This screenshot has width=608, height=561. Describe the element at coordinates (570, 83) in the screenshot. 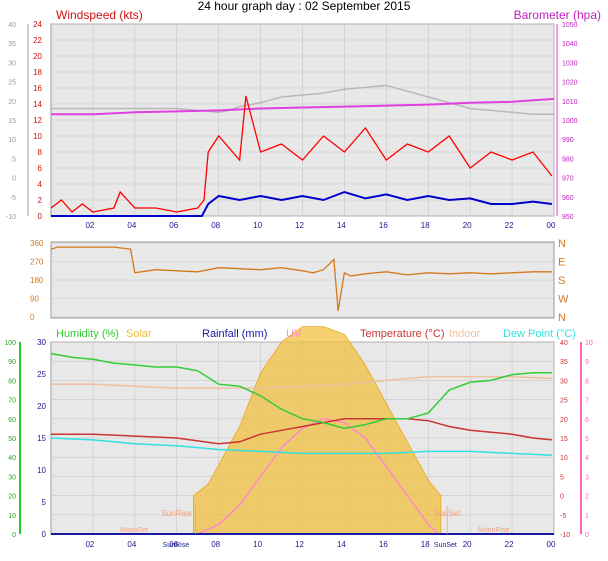

I see `barometer-tick-label: 1020` at that location.